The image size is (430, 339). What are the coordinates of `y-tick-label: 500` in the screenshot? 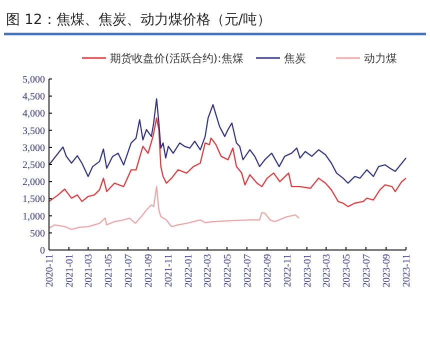 It's located at (37, 234).